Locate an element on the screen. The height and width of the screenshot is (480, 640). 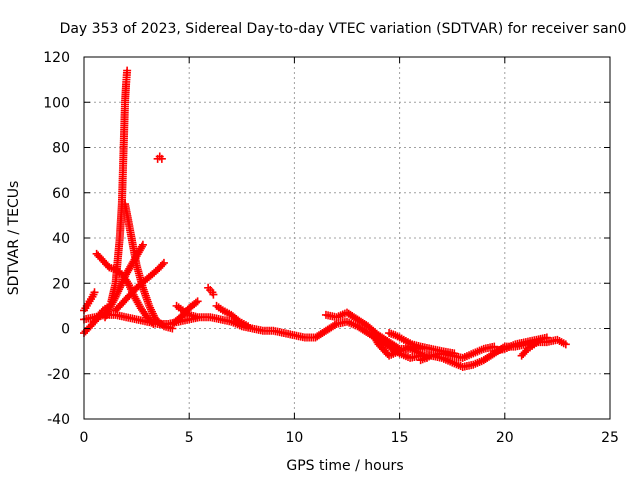
y-tick-label: 40 is located at coordinates (61, 239).